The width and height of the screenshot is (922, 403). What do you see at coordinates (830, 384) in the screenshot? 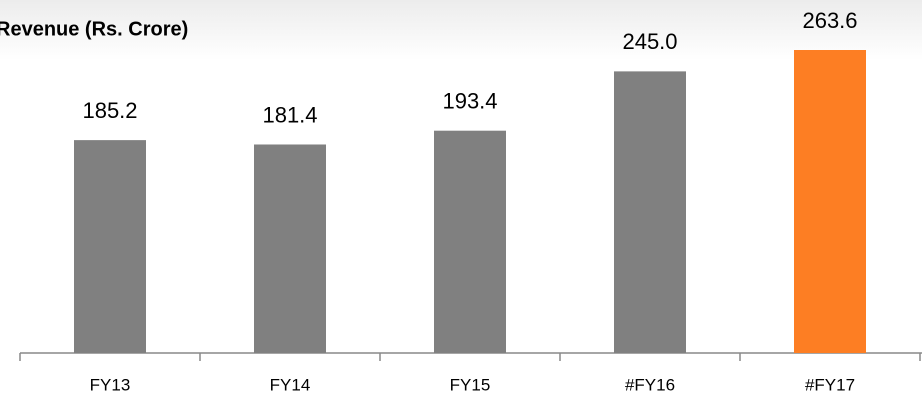
I see `x-tick-label: #FY17` at bounding box center [830, 384].